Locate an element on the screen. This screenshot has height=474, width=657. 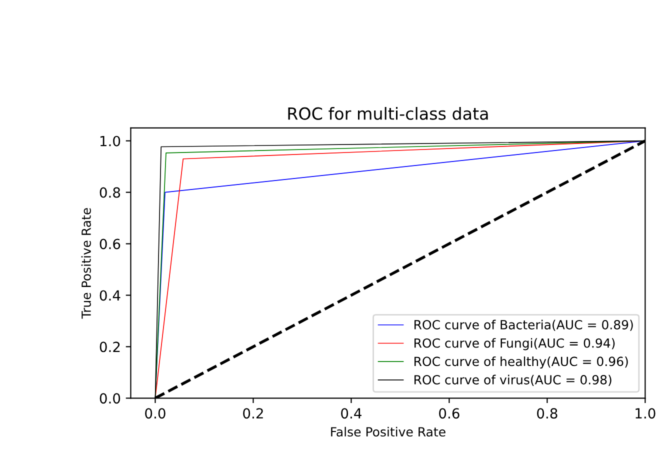
legend-label: ROC curve of Bacteria(AUC = 0.89) is located at coordinates (523, 325).